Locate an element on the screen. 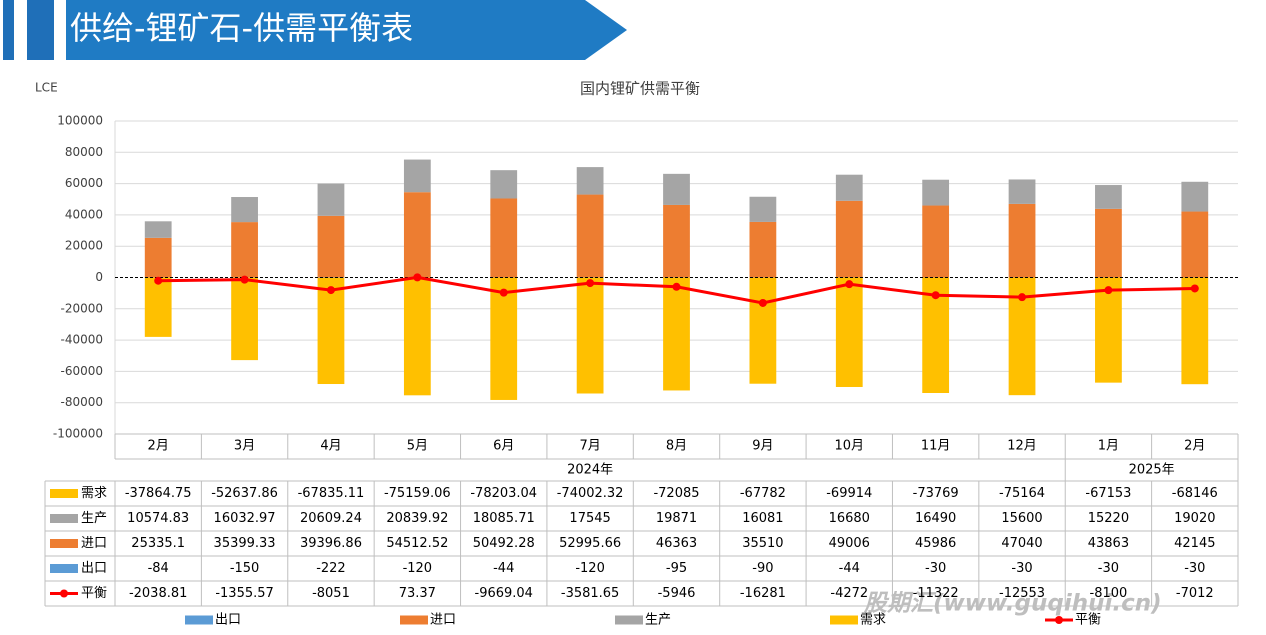  page-title: 供给-锂矿石-供需平衡表 is located at coordinates (241, 28).